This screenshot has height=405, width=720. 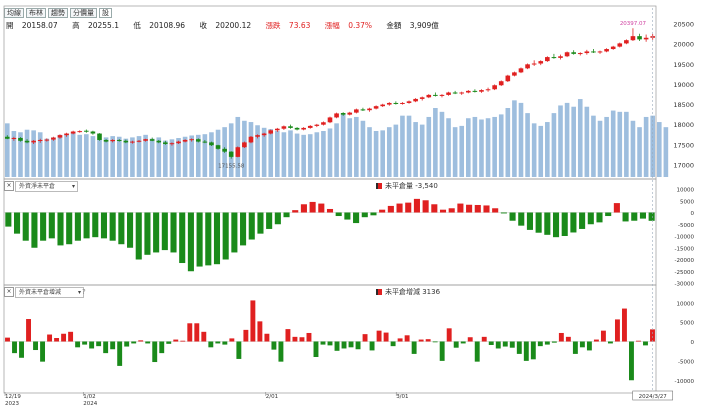 What do you see at coordinates (49, 292) in the screenshot?
I see `panel3-indicator-select: 外資未平倉增減` at bounding box center [49, 292].